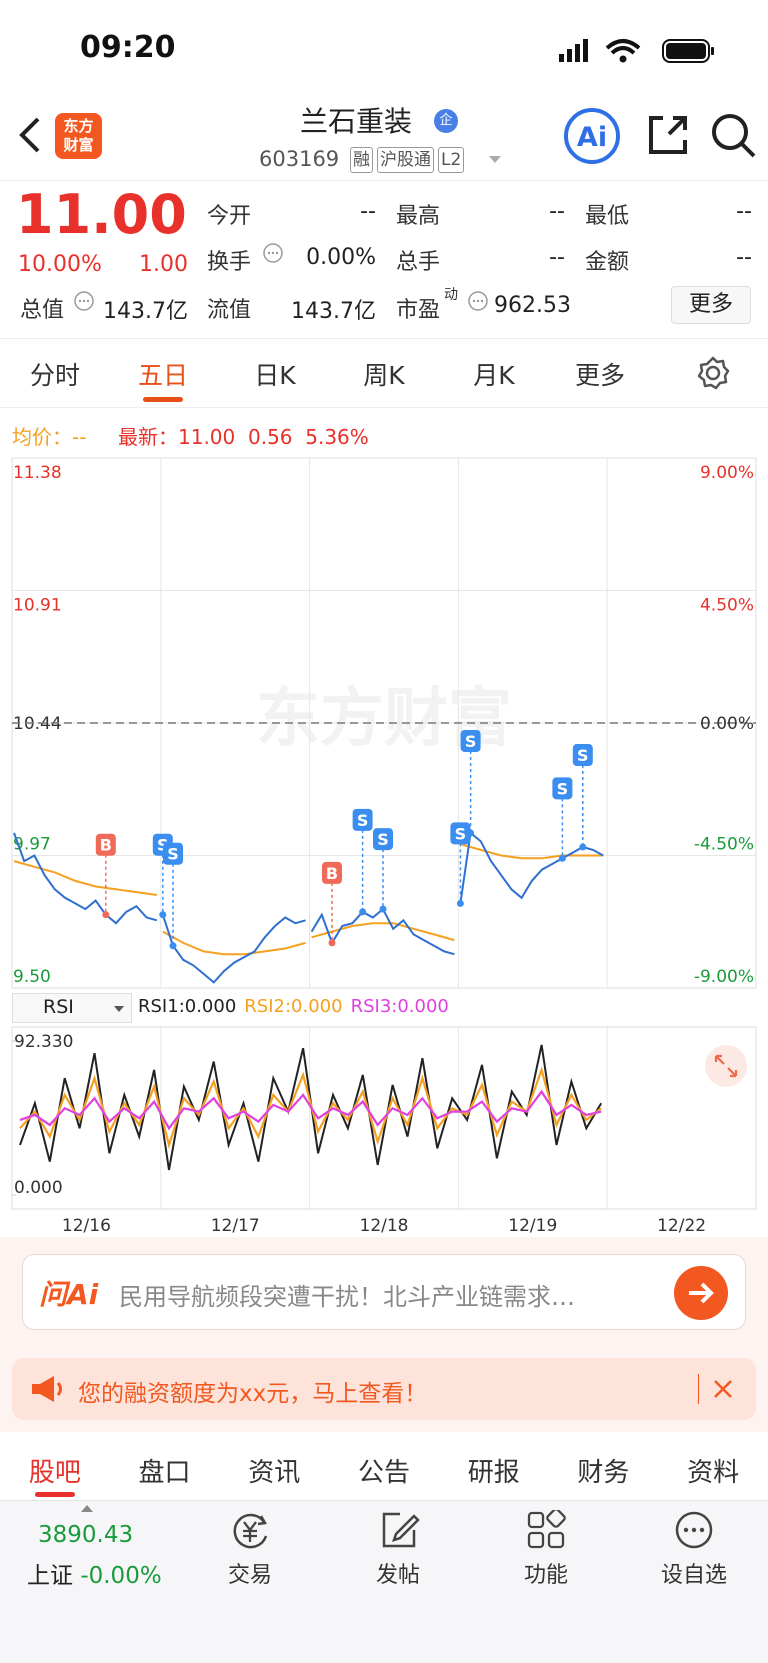 The width and height of the screenshot is (768, 1663). Describe the element at coordinates (724, 845) in the screenshot. I see `y2-tick-label: -4.50%` at that location.